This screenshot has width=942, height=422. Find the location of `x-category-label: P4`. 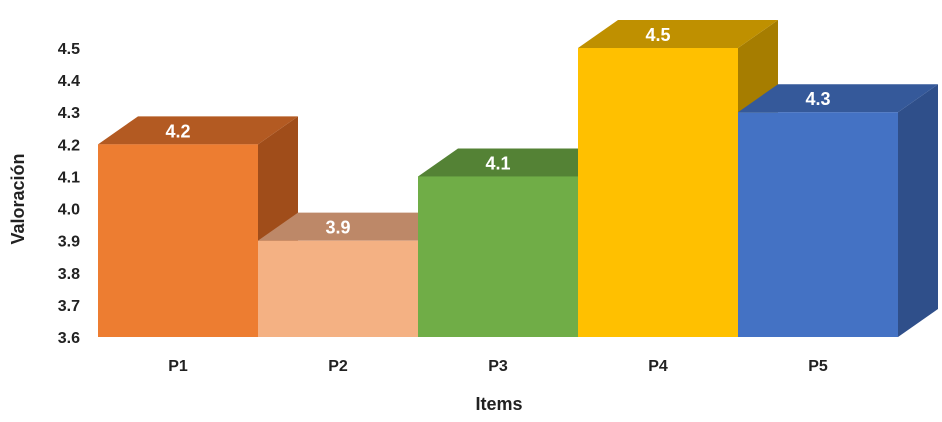

x-category-label: P4 is located at coordinates (658, 366).